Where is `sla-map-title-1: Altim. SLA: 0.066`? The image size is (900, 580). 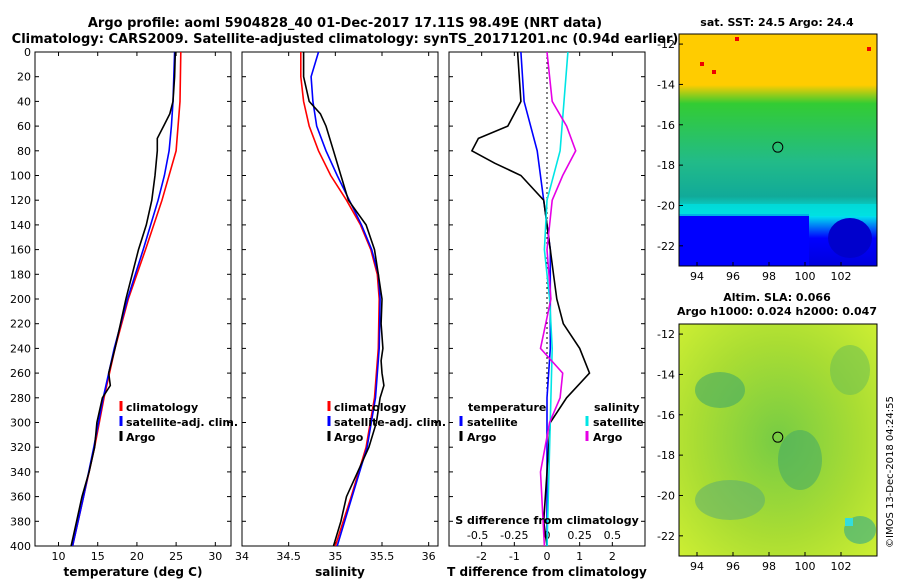
sla-map-title-1: Altim. SLA: 0.066 is located at coordinates (777, 297).